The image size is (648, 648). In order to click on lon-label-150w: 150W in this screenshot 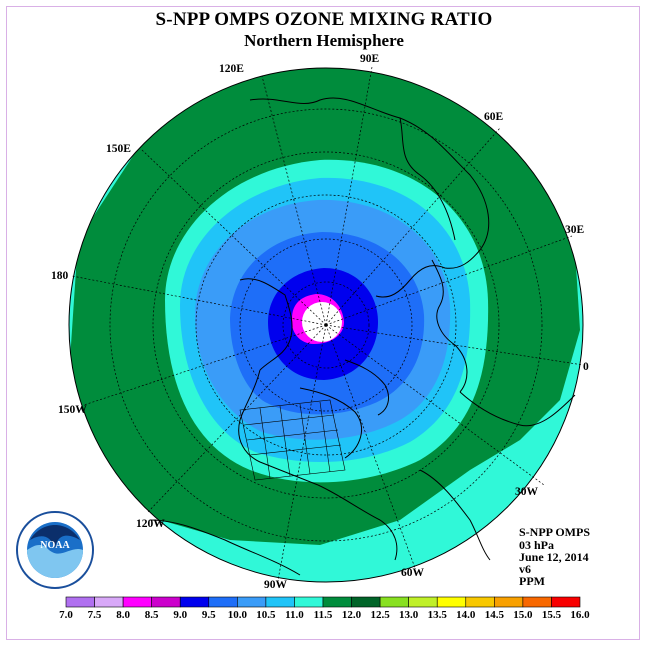, I will do `click(72, 410)`.